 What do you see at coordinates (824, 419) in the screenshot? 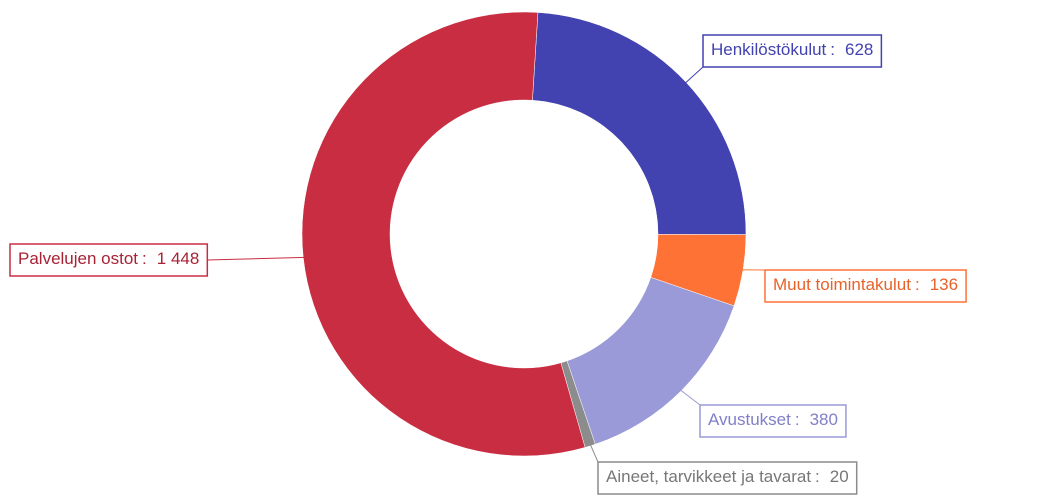
I see `label-value: 380` at bounding box center [824, 419].